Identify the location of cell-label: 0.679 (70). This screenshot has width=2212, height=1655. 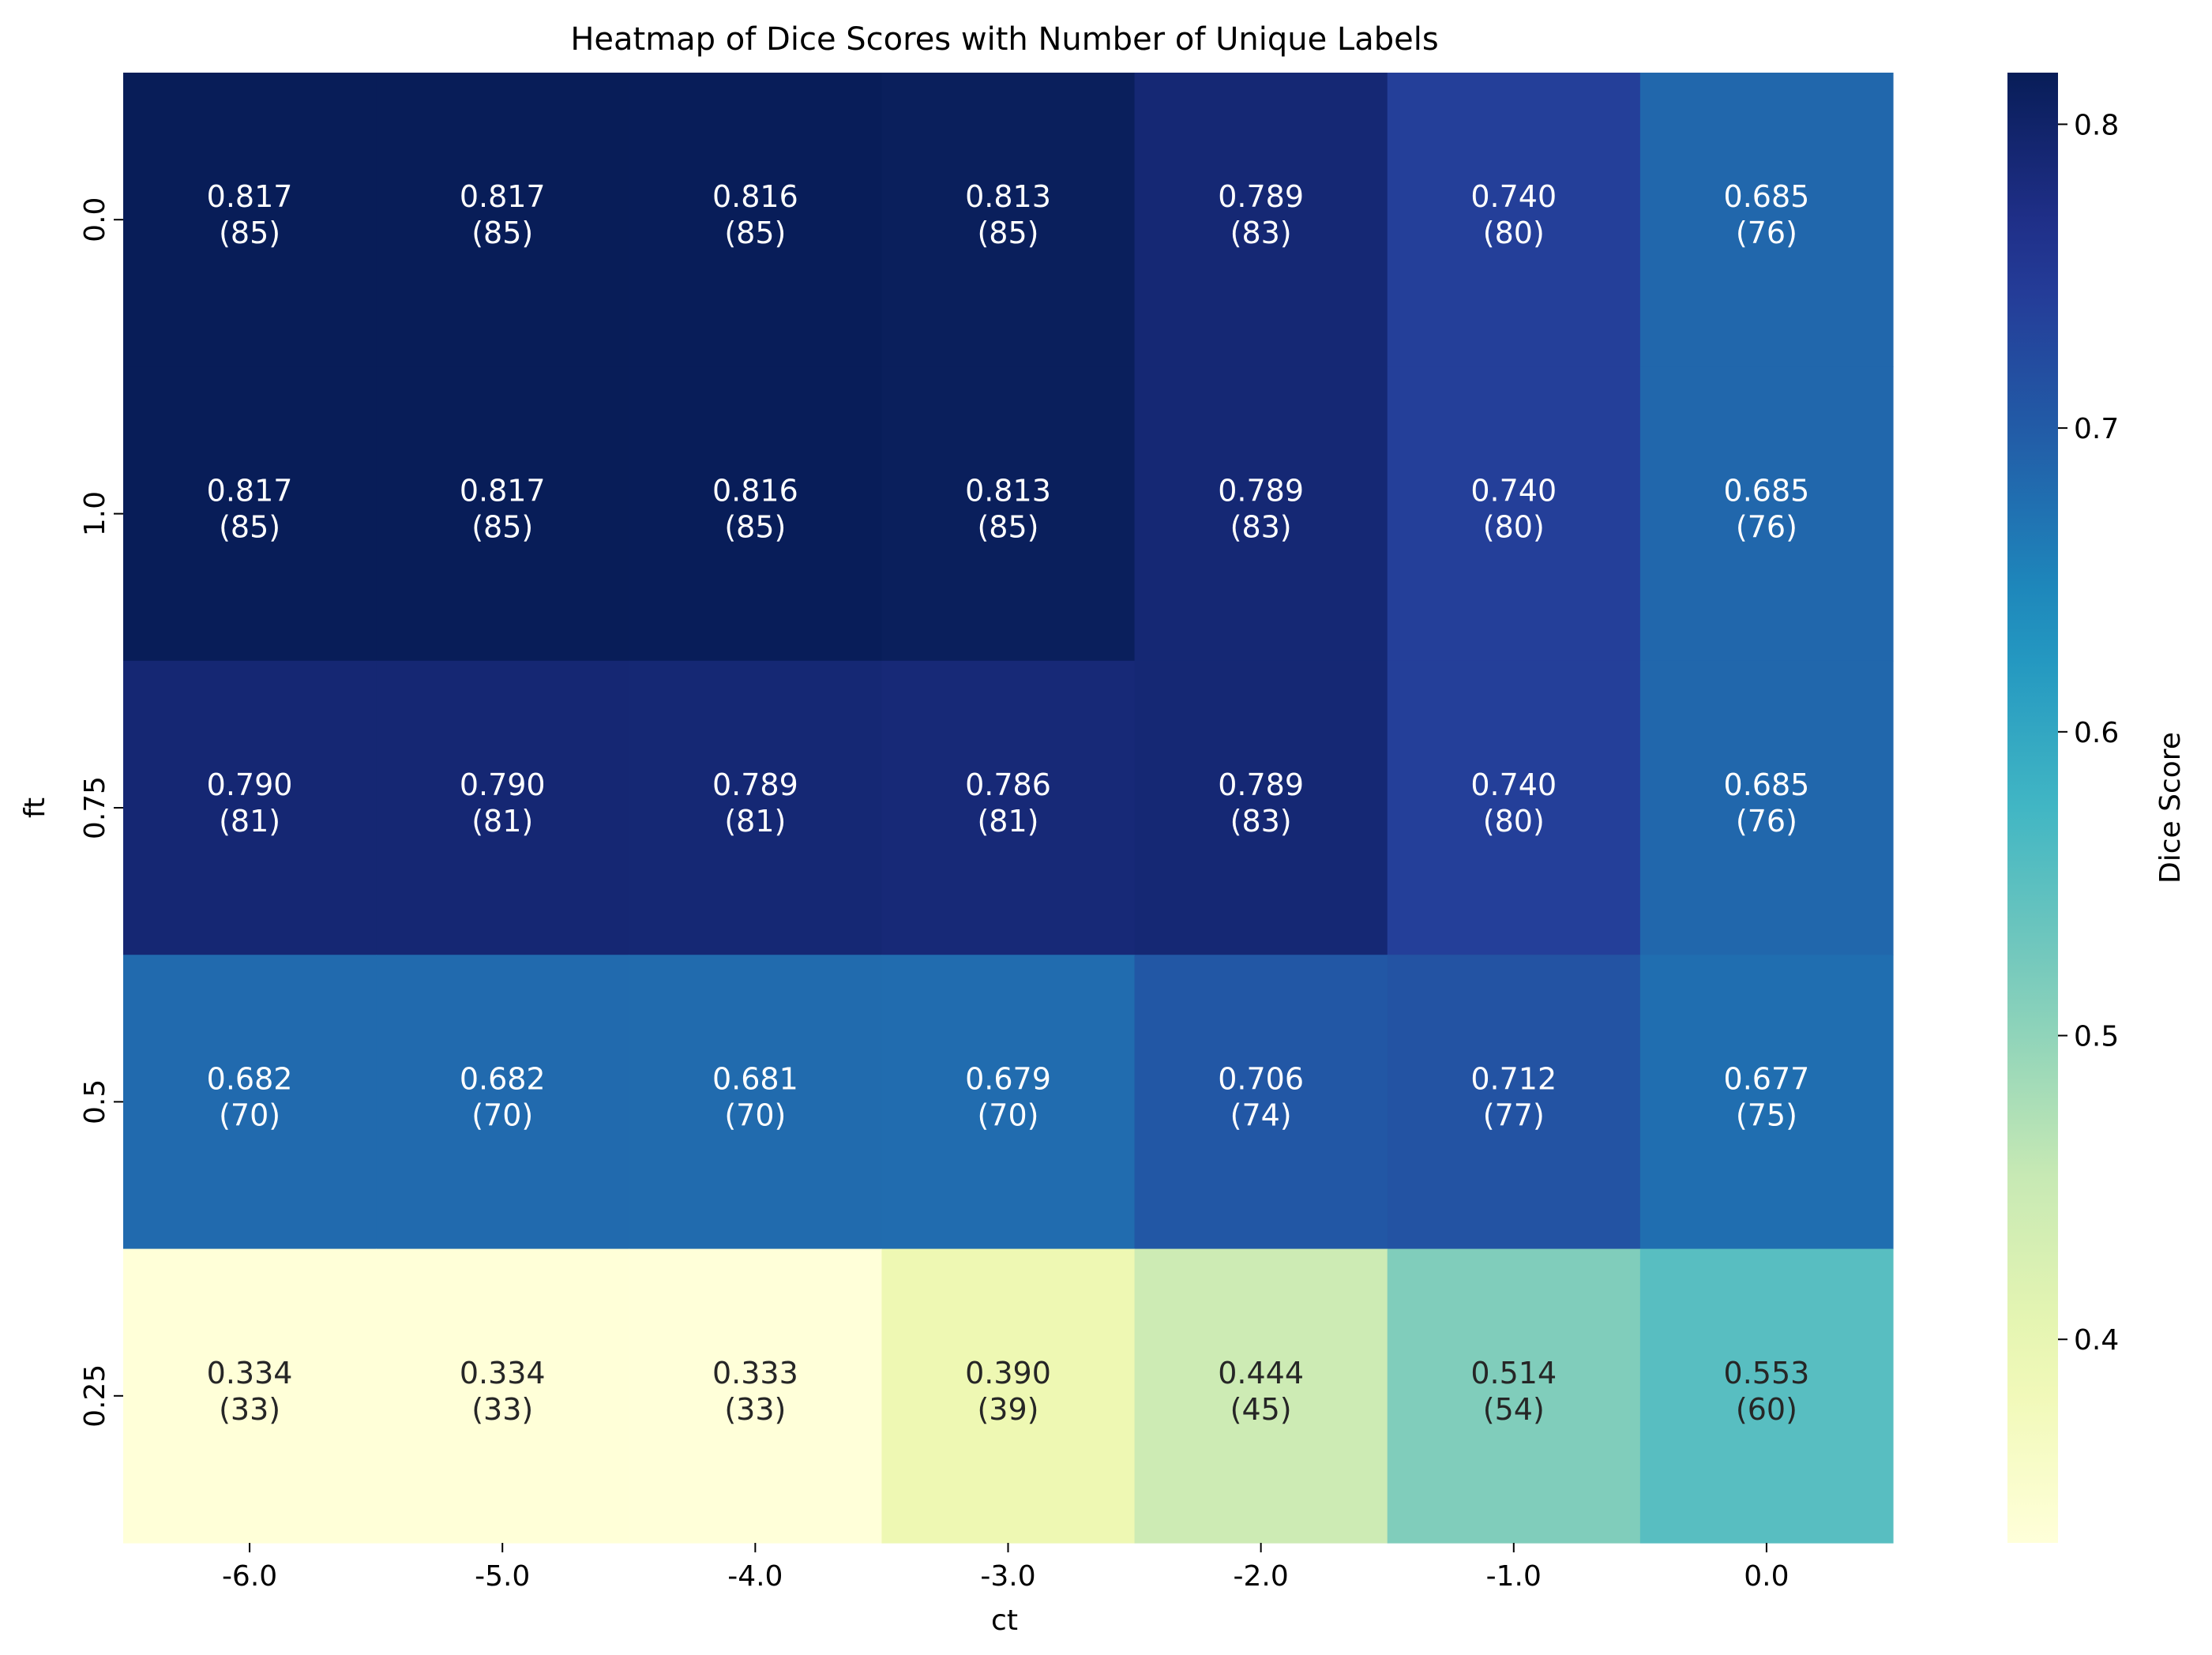
(1008, 1096).